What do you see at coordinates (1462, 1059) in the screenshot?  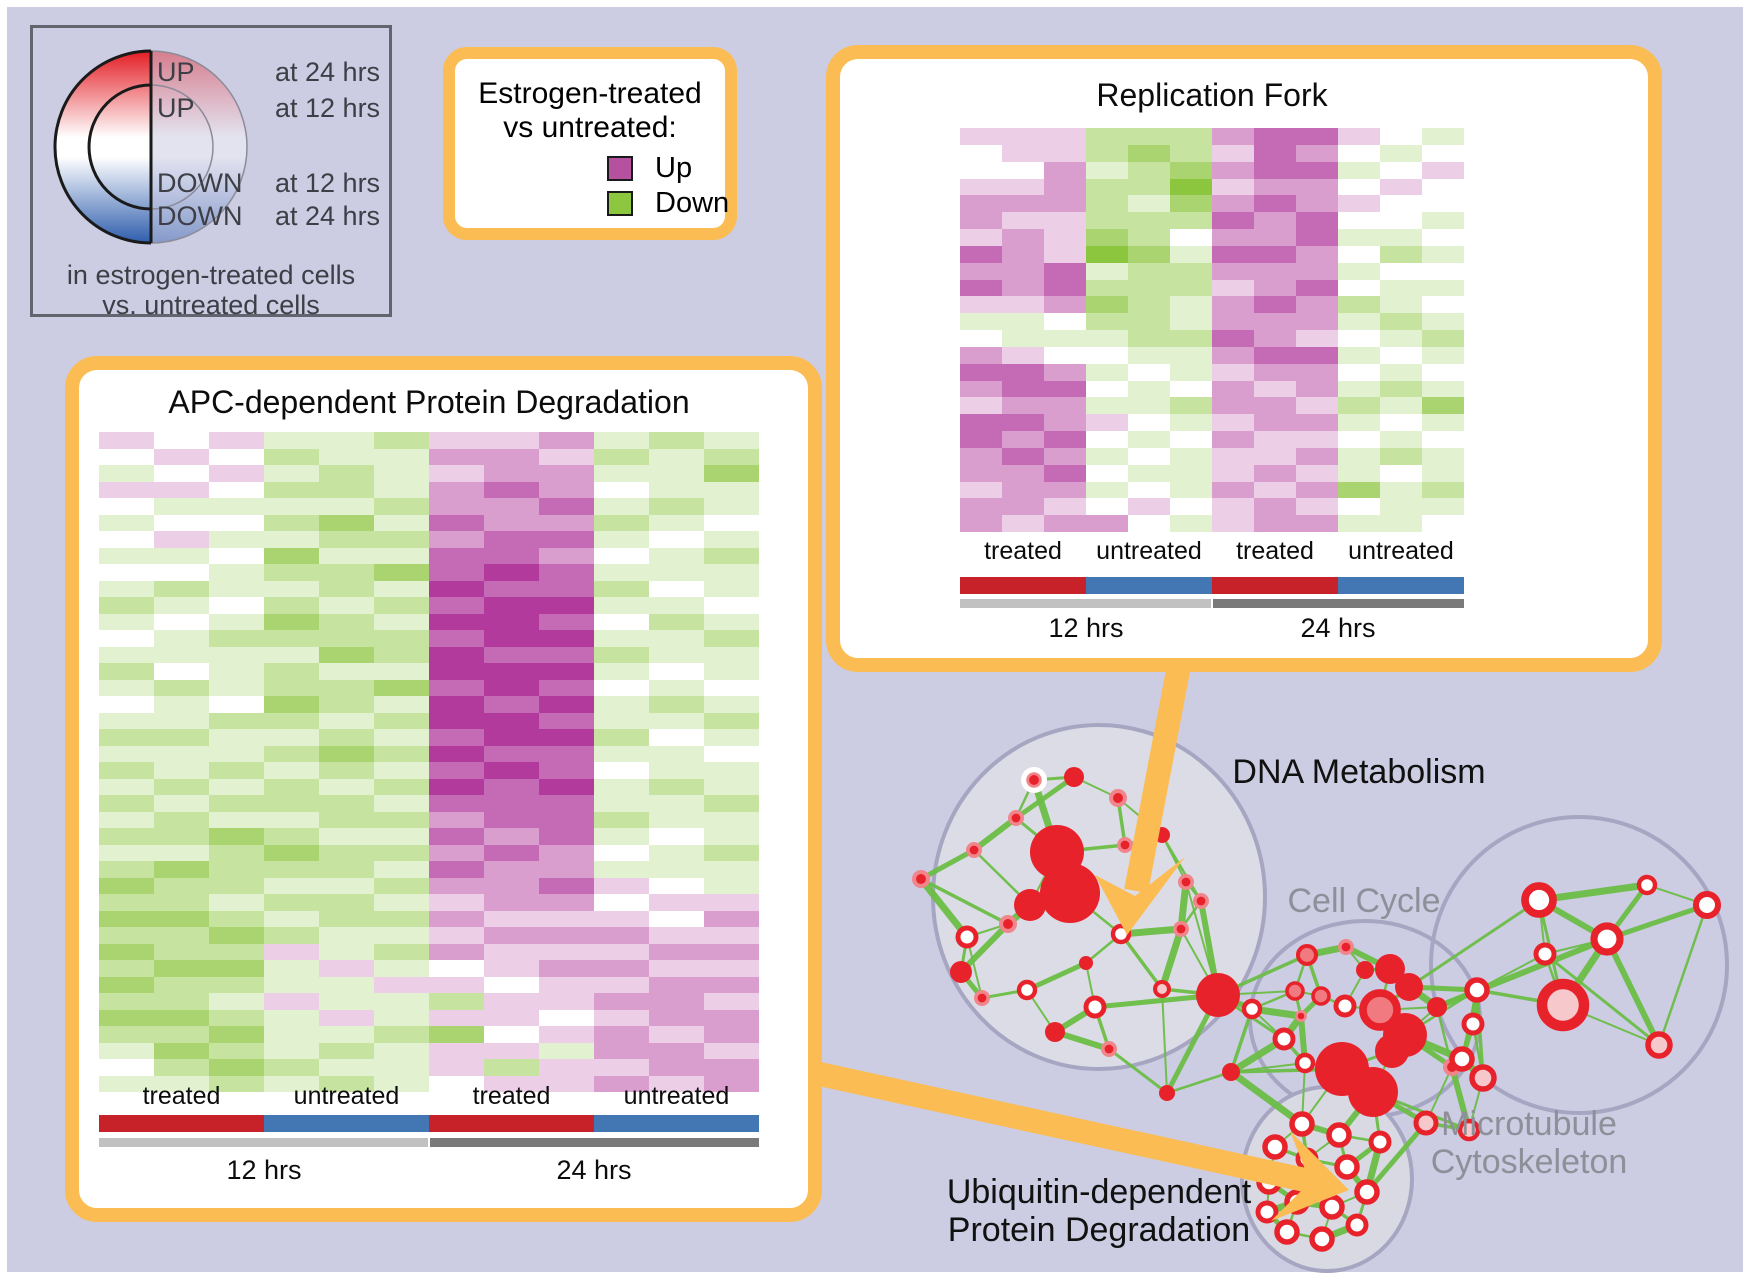 I see `network-node-m2` at bounding box center [1462, 1059].